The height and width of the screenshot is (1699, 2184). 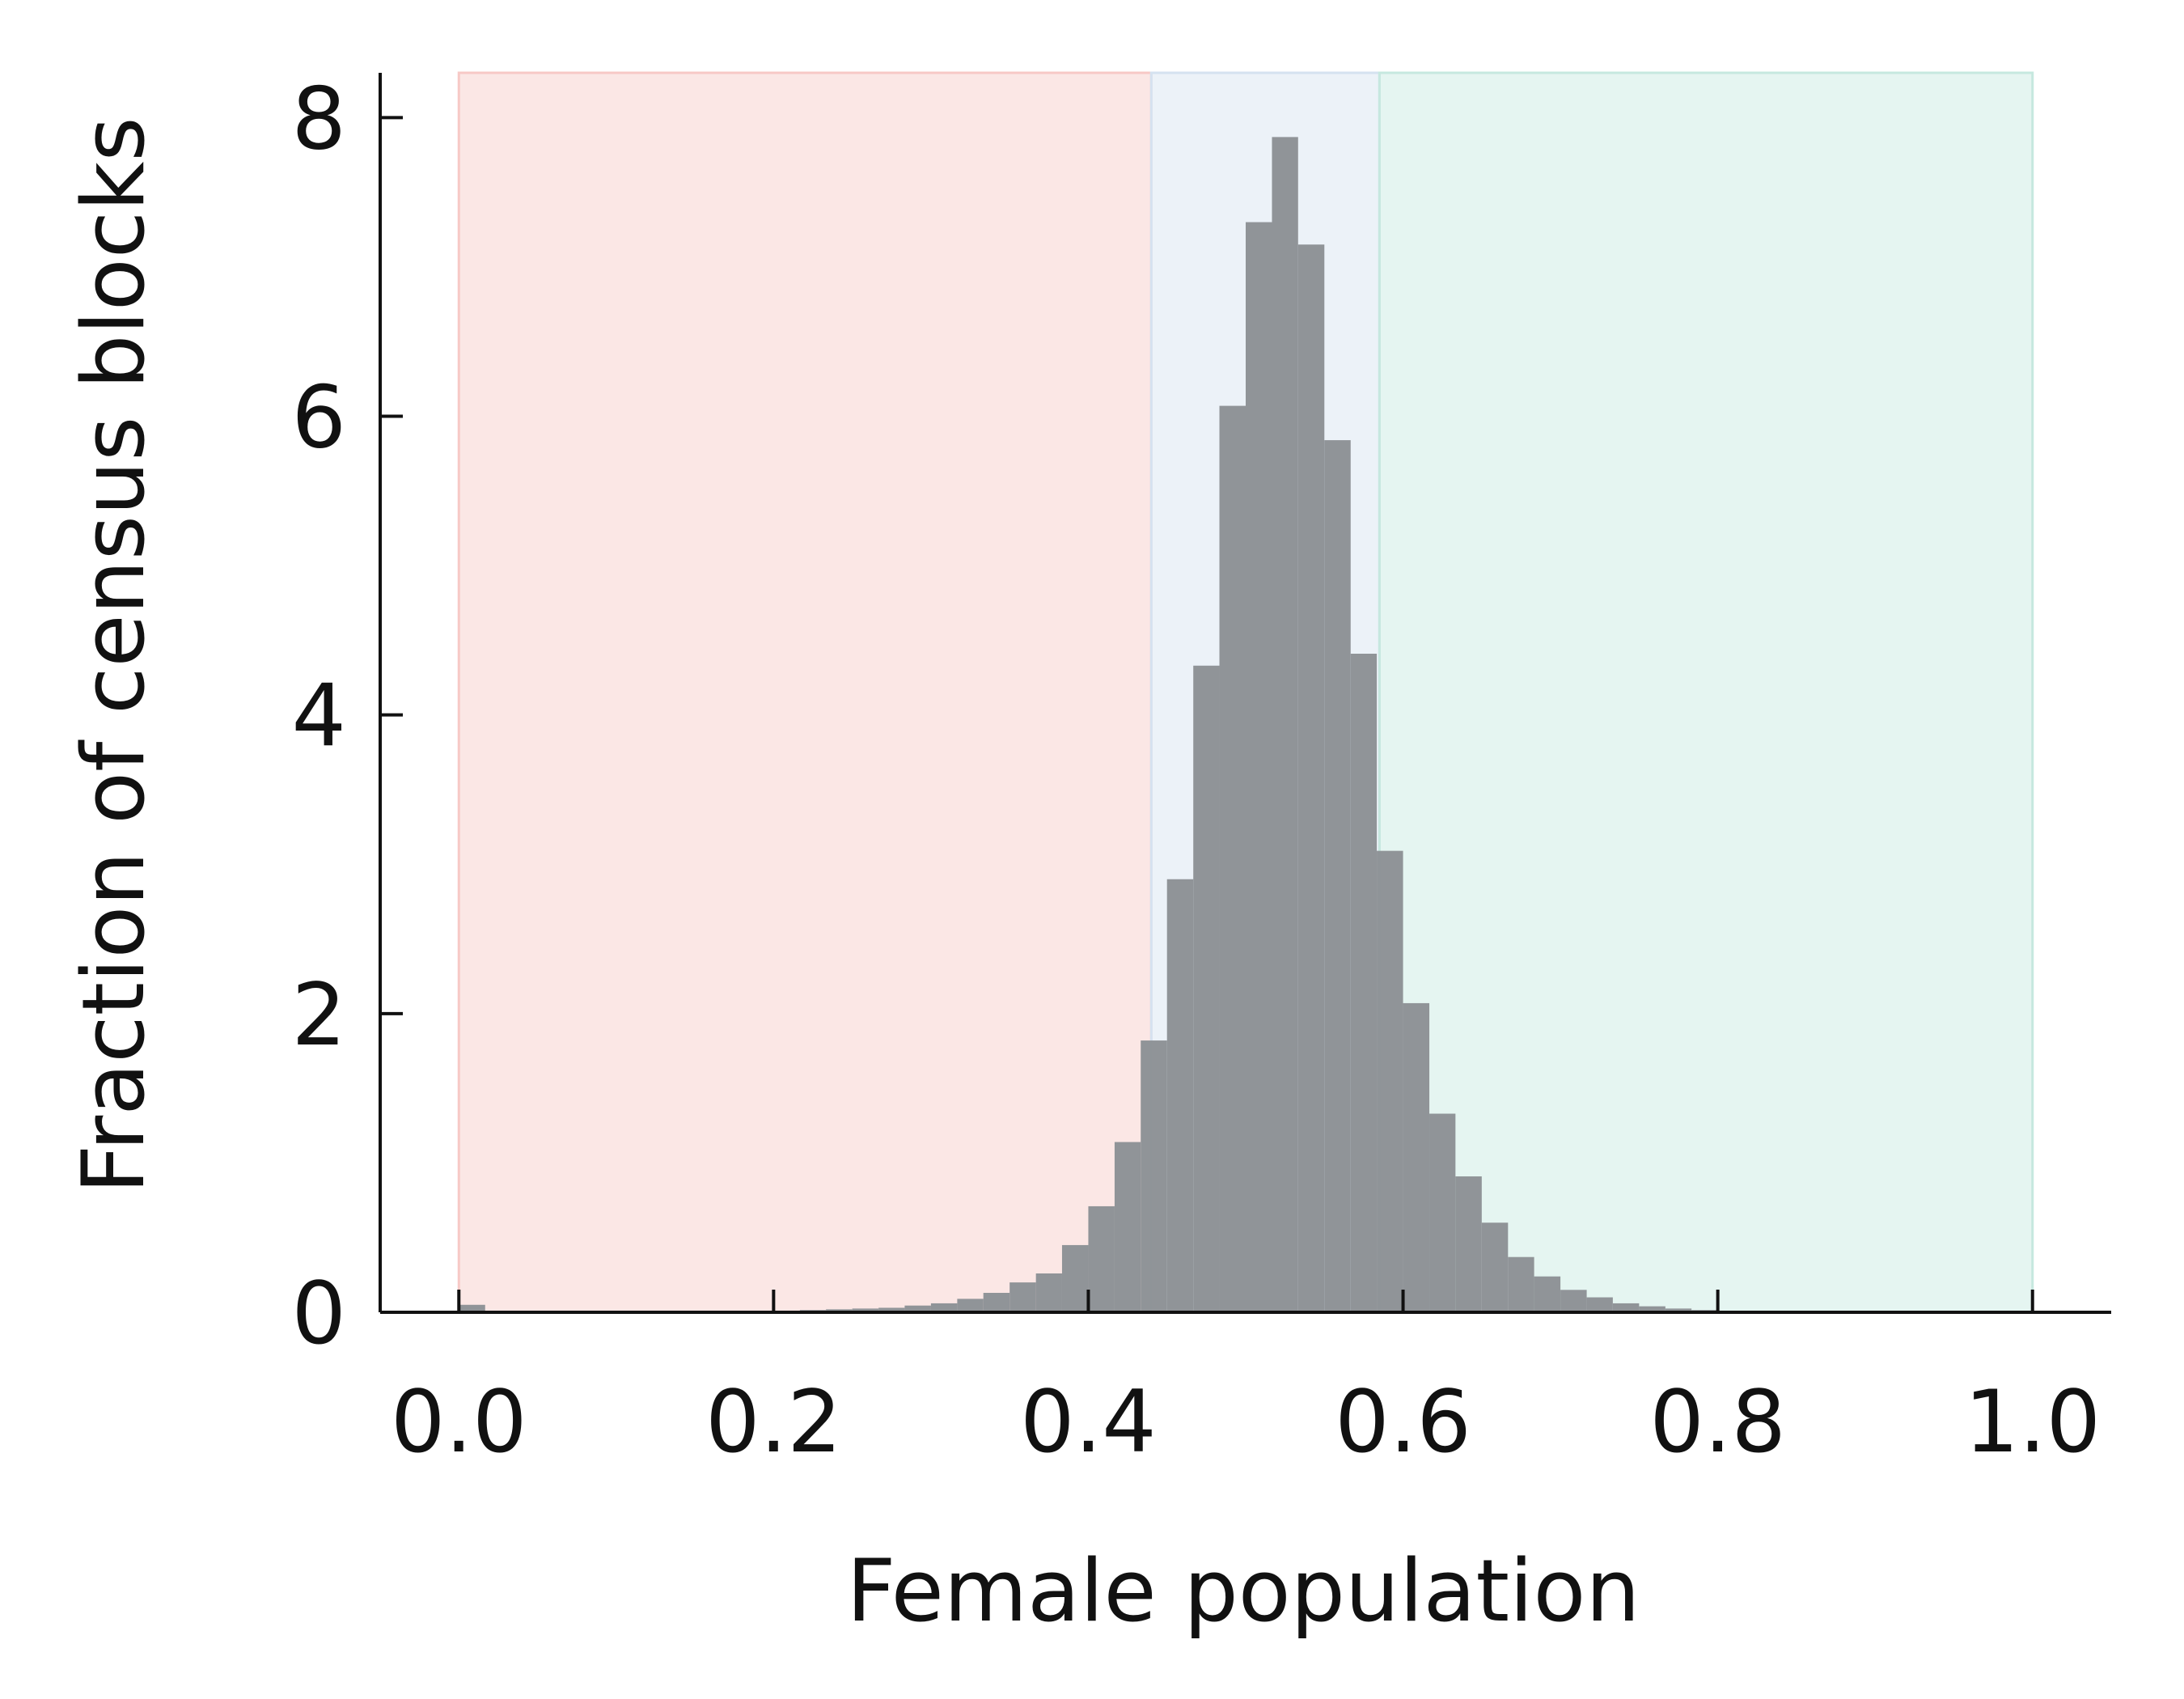 I want to click on x-tick-label: 0.8, so click(x=1717, y=1422).